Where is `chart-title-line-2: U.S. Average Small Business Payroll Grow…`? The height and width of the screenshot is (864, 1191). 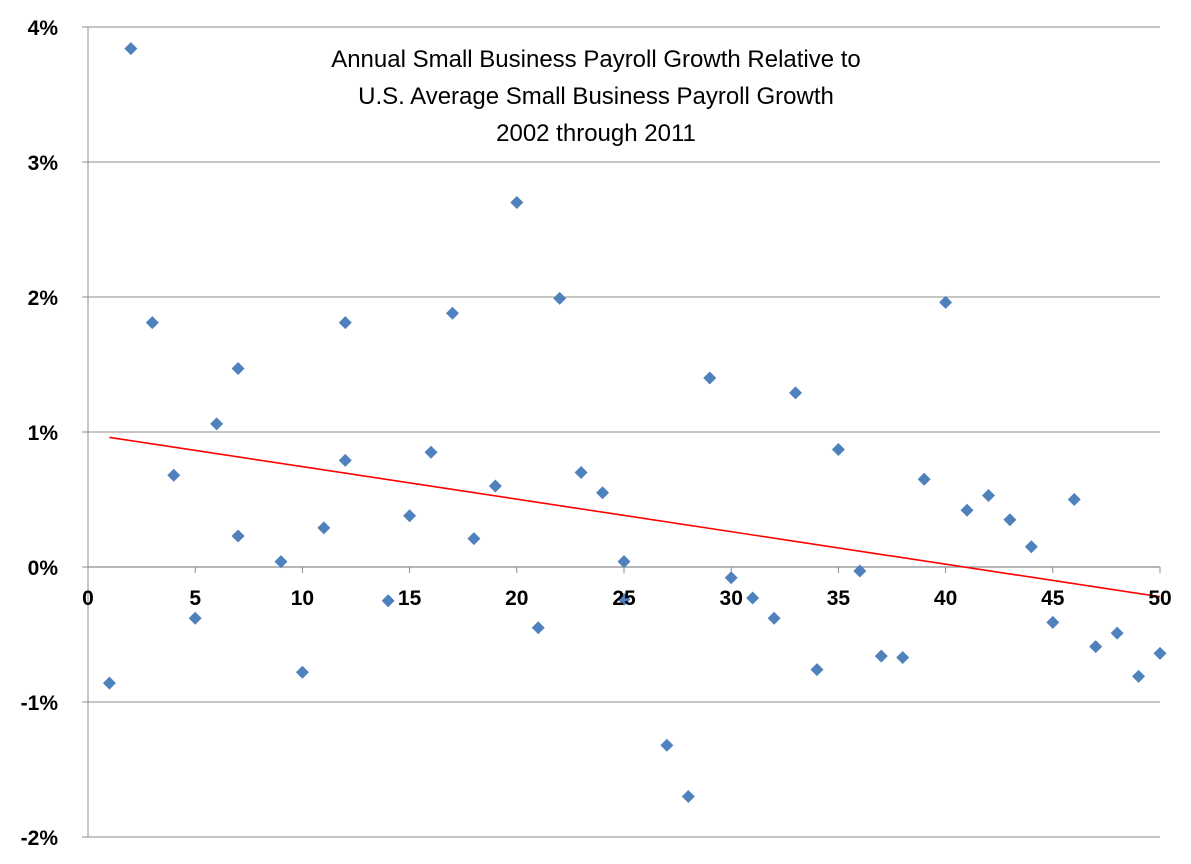 chart-title-line-2: U.S. Average Small Business Payroll Grow… is located at coordinates (596, 96).